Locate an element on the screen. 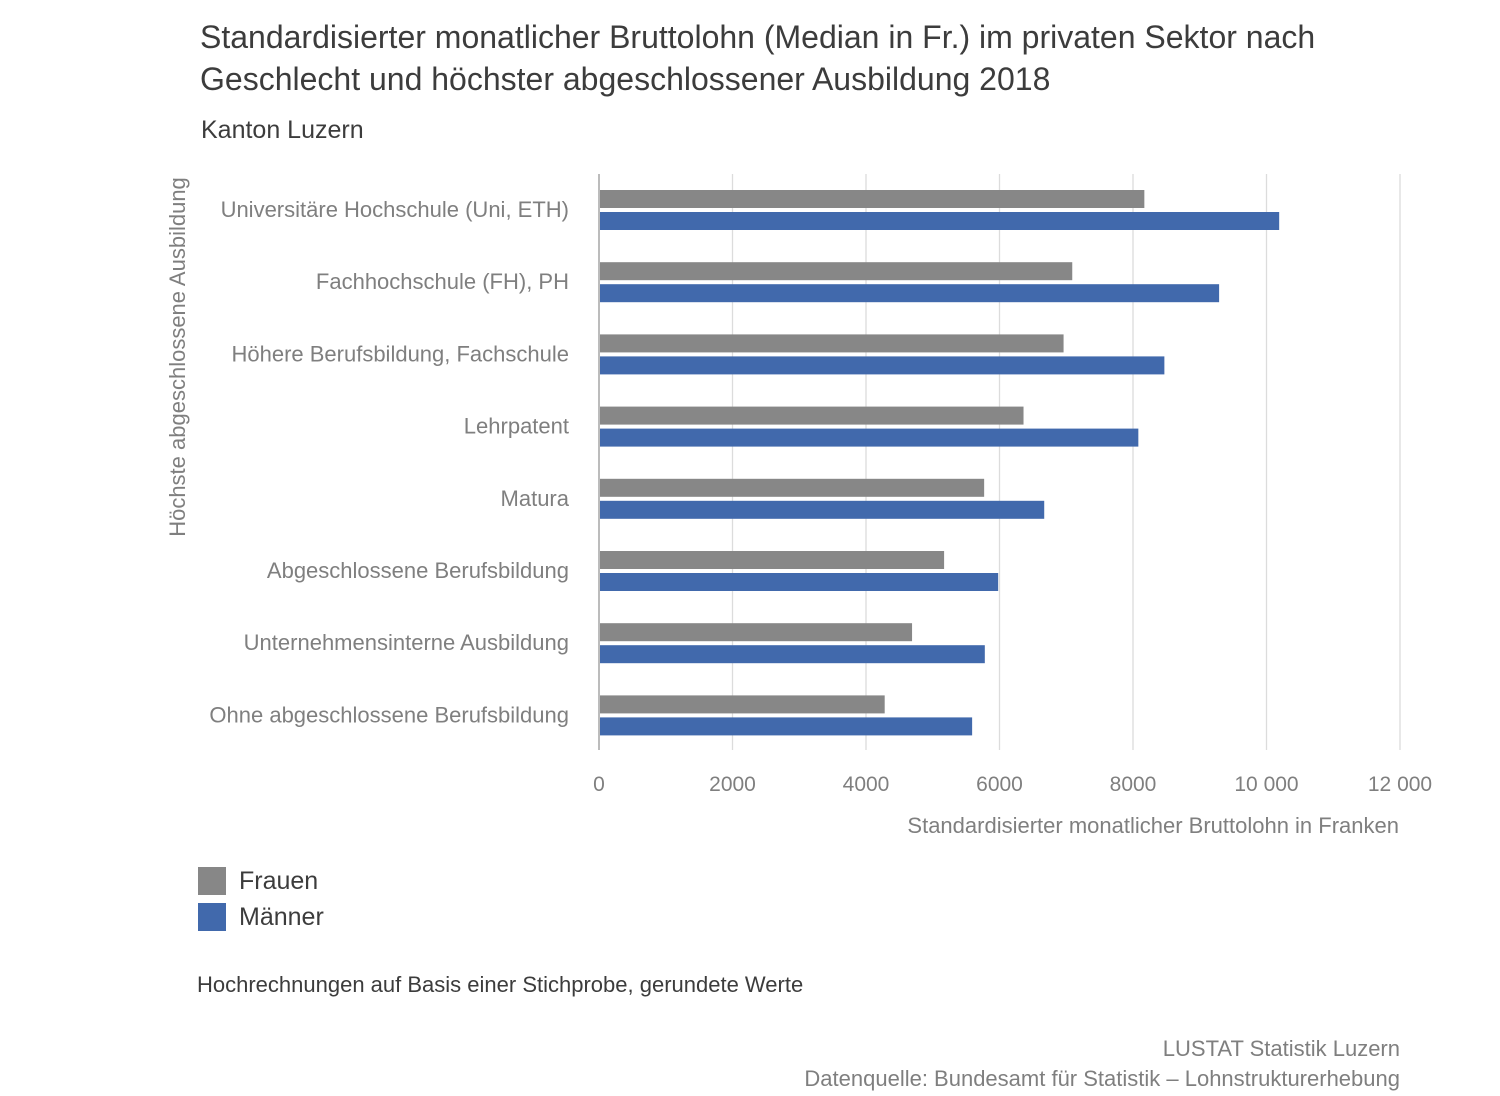  legend: Frauen Männer is located at coordinates (261, 899).